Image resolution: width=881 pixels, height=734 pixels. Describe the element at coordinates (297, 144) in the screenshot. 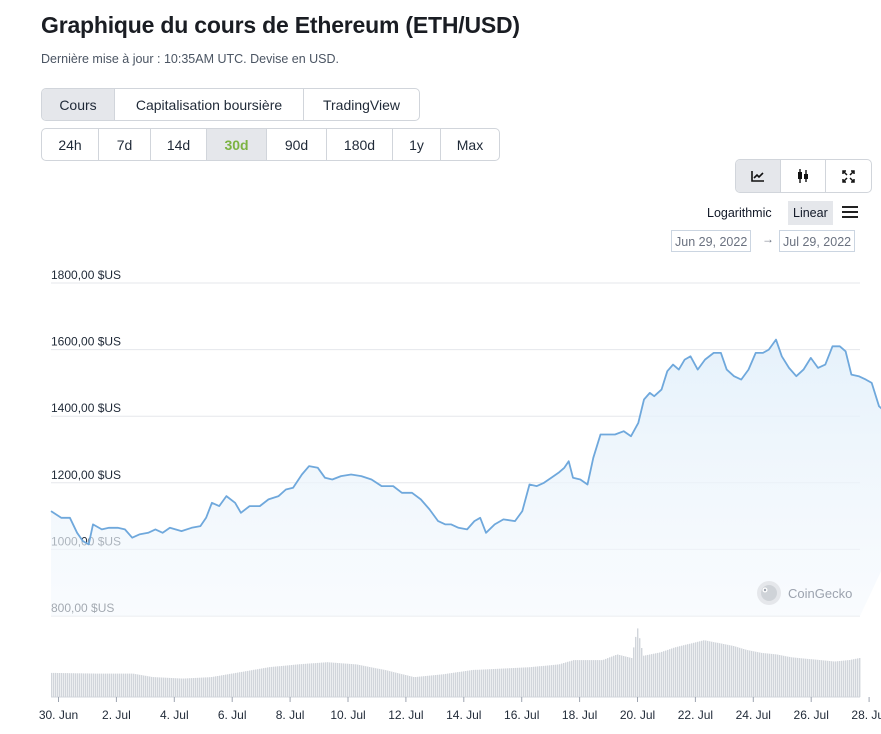

I see `range-90d-button: 90d` at that location.